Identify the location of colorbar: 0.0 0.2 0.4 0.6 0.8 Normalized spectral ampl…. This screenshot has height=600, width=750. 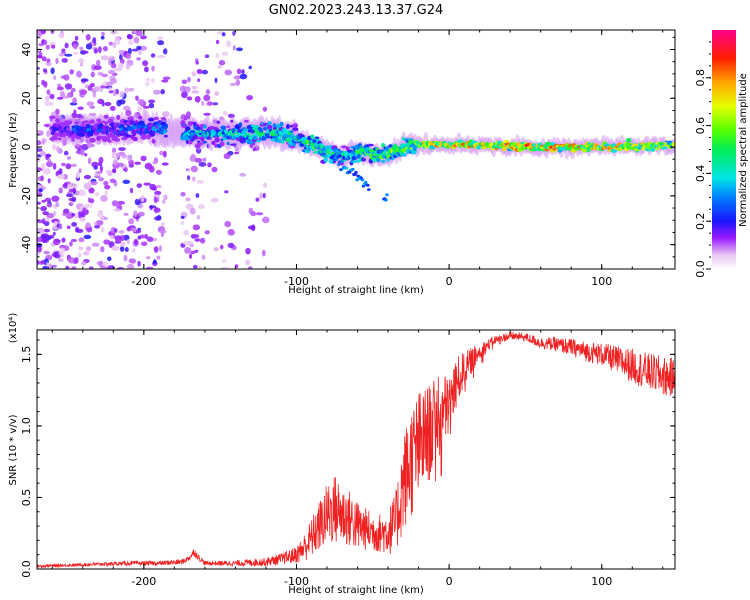
(721, 154).